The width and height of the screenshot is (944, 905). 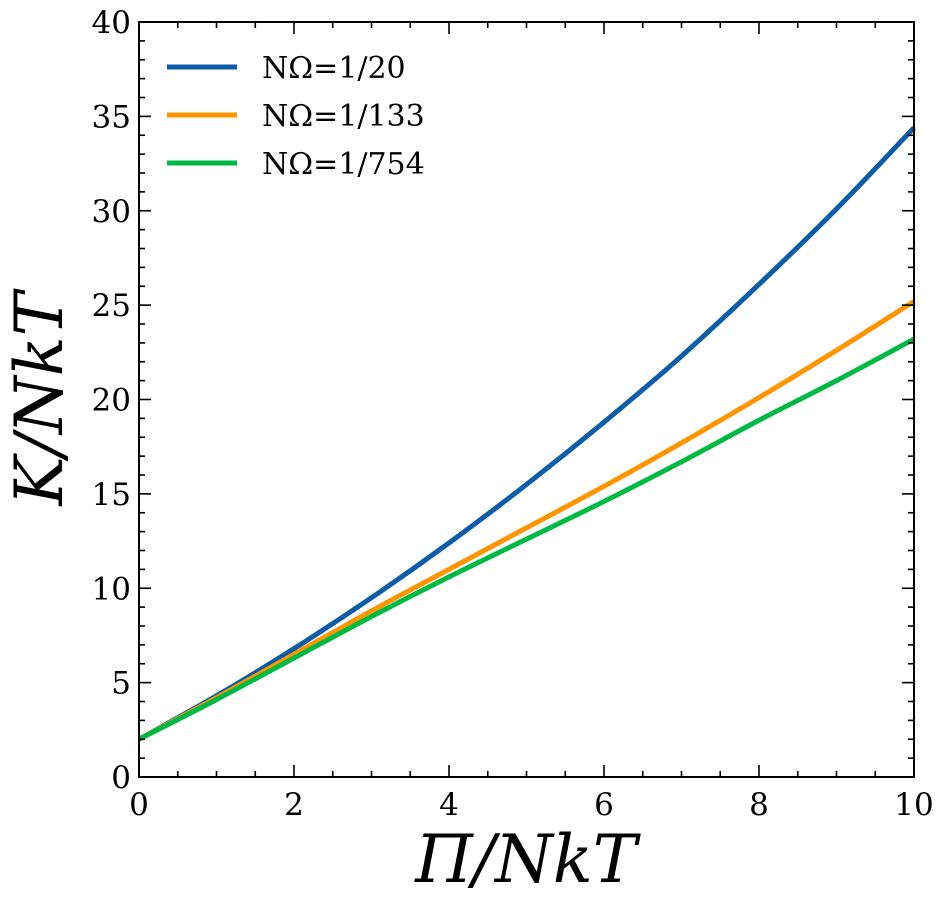 I want to click on x-tick-label: 10, so click(x=913, y=805).